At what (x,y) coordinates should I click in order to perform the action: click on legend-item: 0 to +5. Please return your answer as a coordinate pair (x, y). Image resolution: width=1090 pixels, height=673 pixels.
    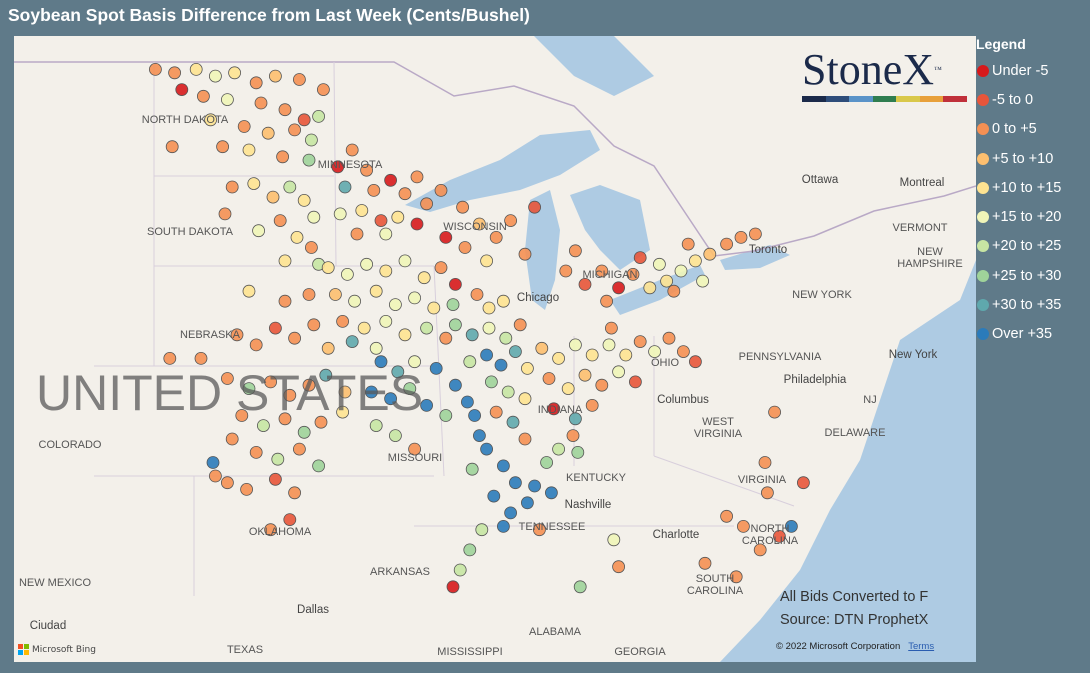
    Looking at the image, I should click on (1018, 129).